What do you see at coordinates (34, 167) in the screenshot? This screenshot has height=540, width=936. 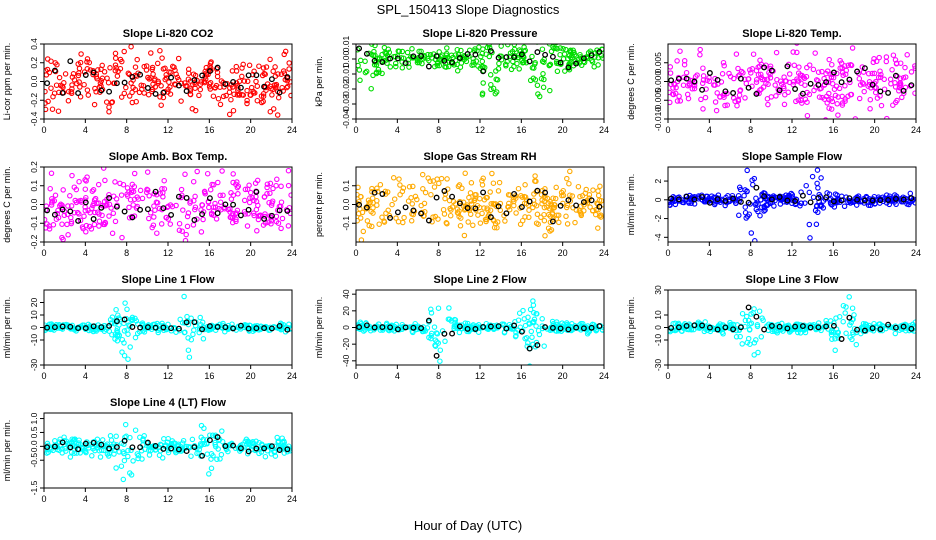 I see `y-tick-label: 0.2` at bounding box center [34, 167].